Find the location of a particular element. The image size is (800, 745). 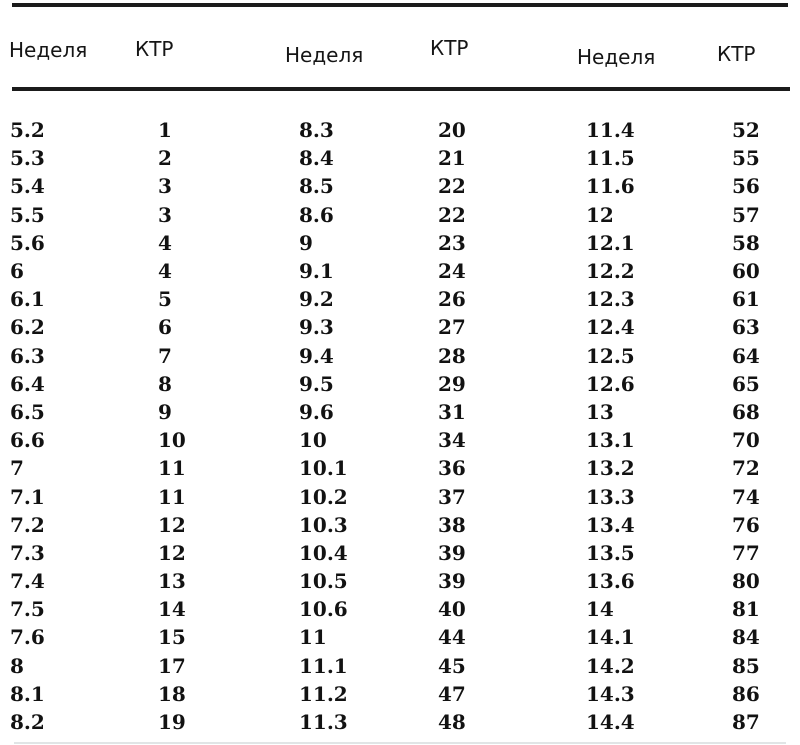

week-value-col3: 14 is located at coordinates (600, 609).